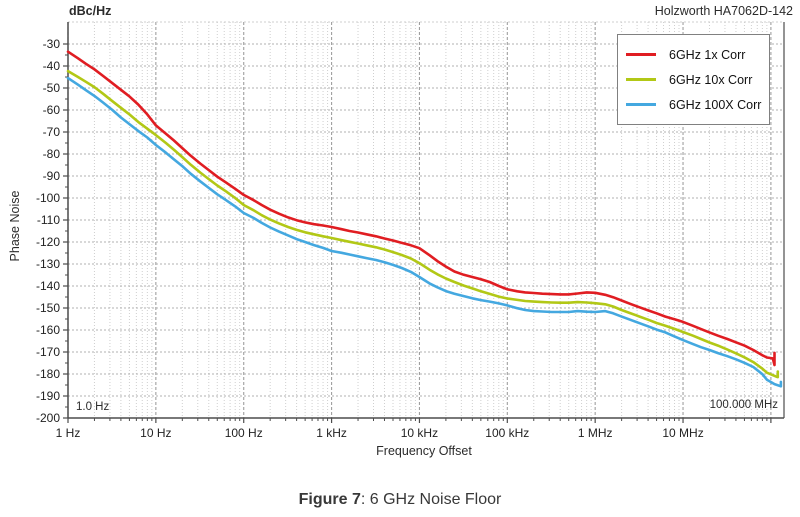 Image resolution: width=800 pixels, height=517 pixels. I want to click on svg-text: 10 kHz, so click(419, 433).